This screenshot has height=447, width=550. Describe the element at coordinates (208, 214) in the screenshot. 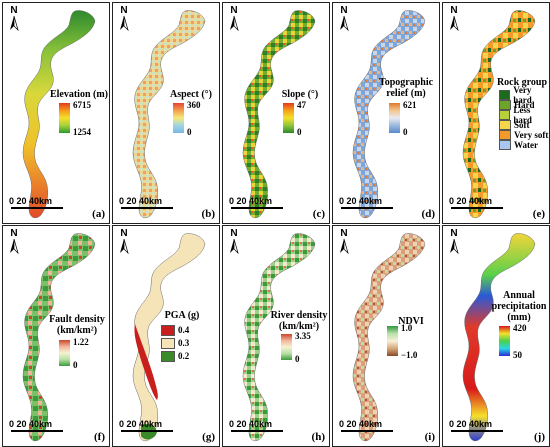

I see `panel-label-b: (b)` at that location.